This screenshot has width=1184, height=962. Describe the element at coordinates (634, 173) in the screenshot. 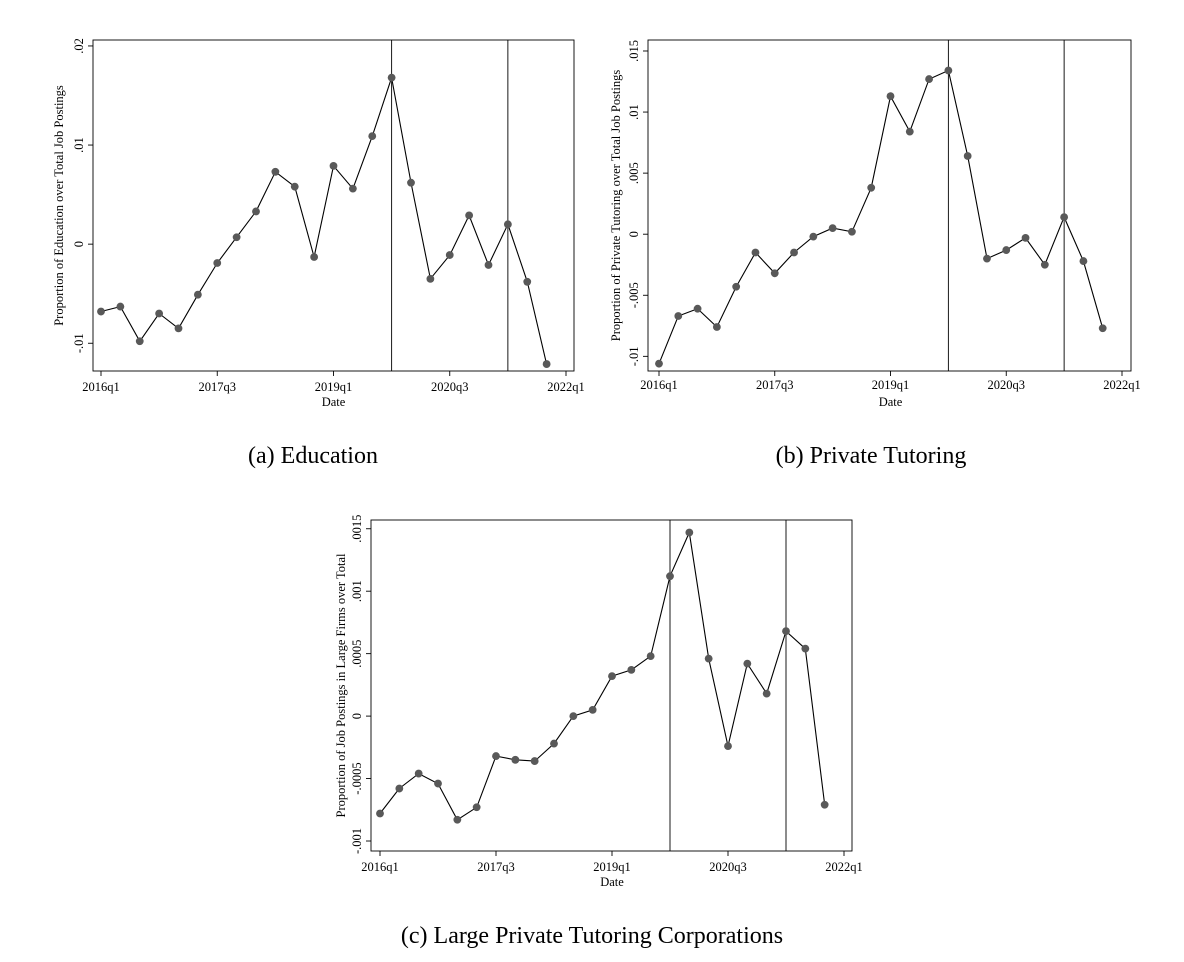

I see `y-tick-label: .005` at that location.